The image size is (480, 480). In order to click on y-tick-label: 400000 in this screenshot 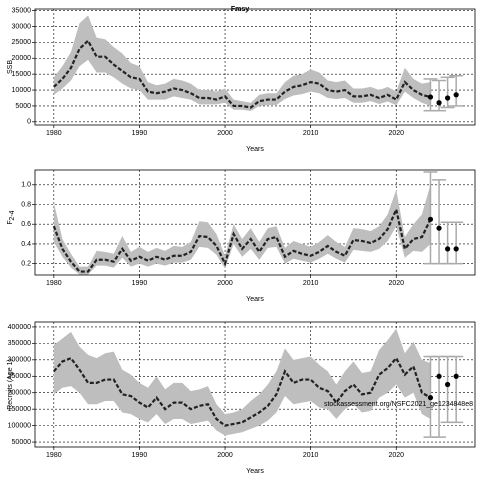, I will do `click(19, 327)`.